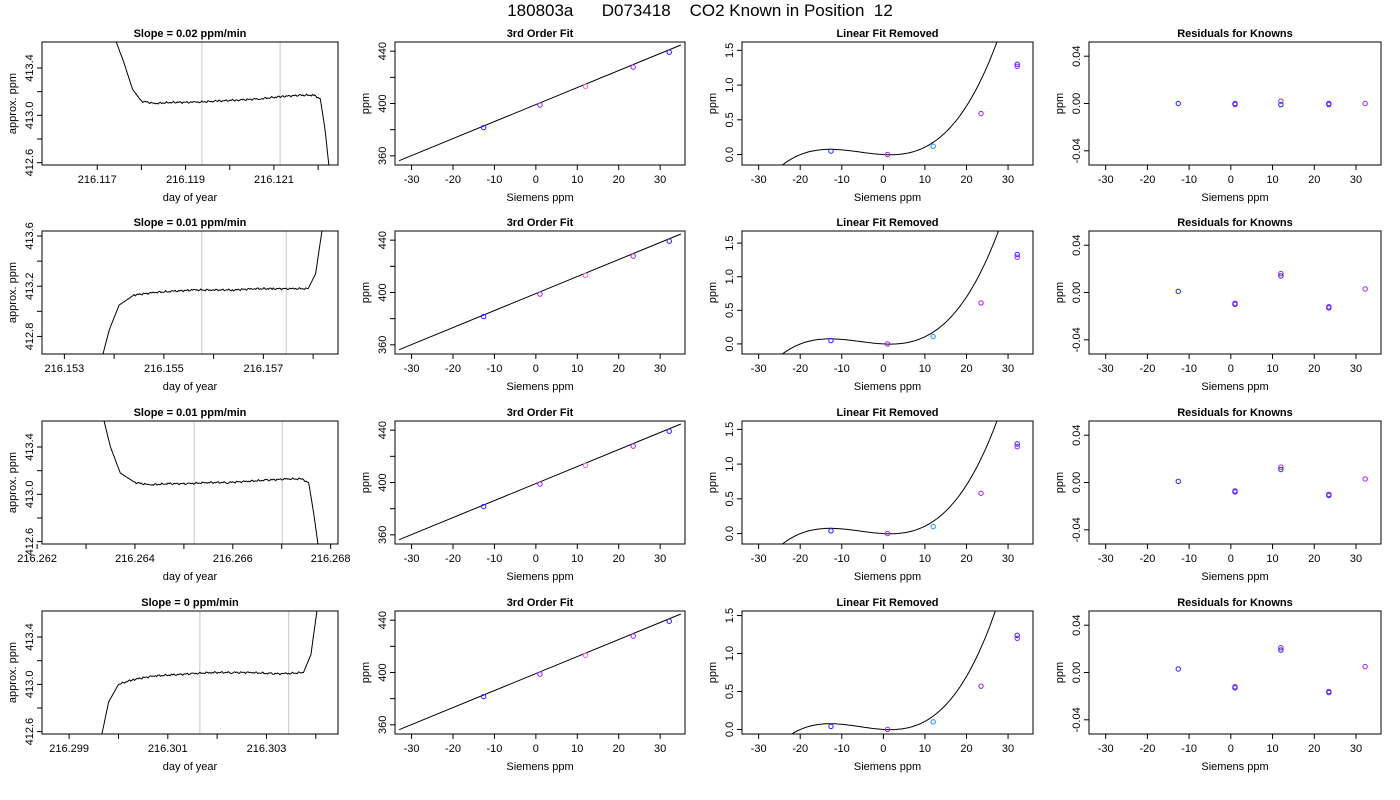 Image resolution: width=1400 pixels, height=800 pixels. I want to click on trace-series-line, so click(212, 292).